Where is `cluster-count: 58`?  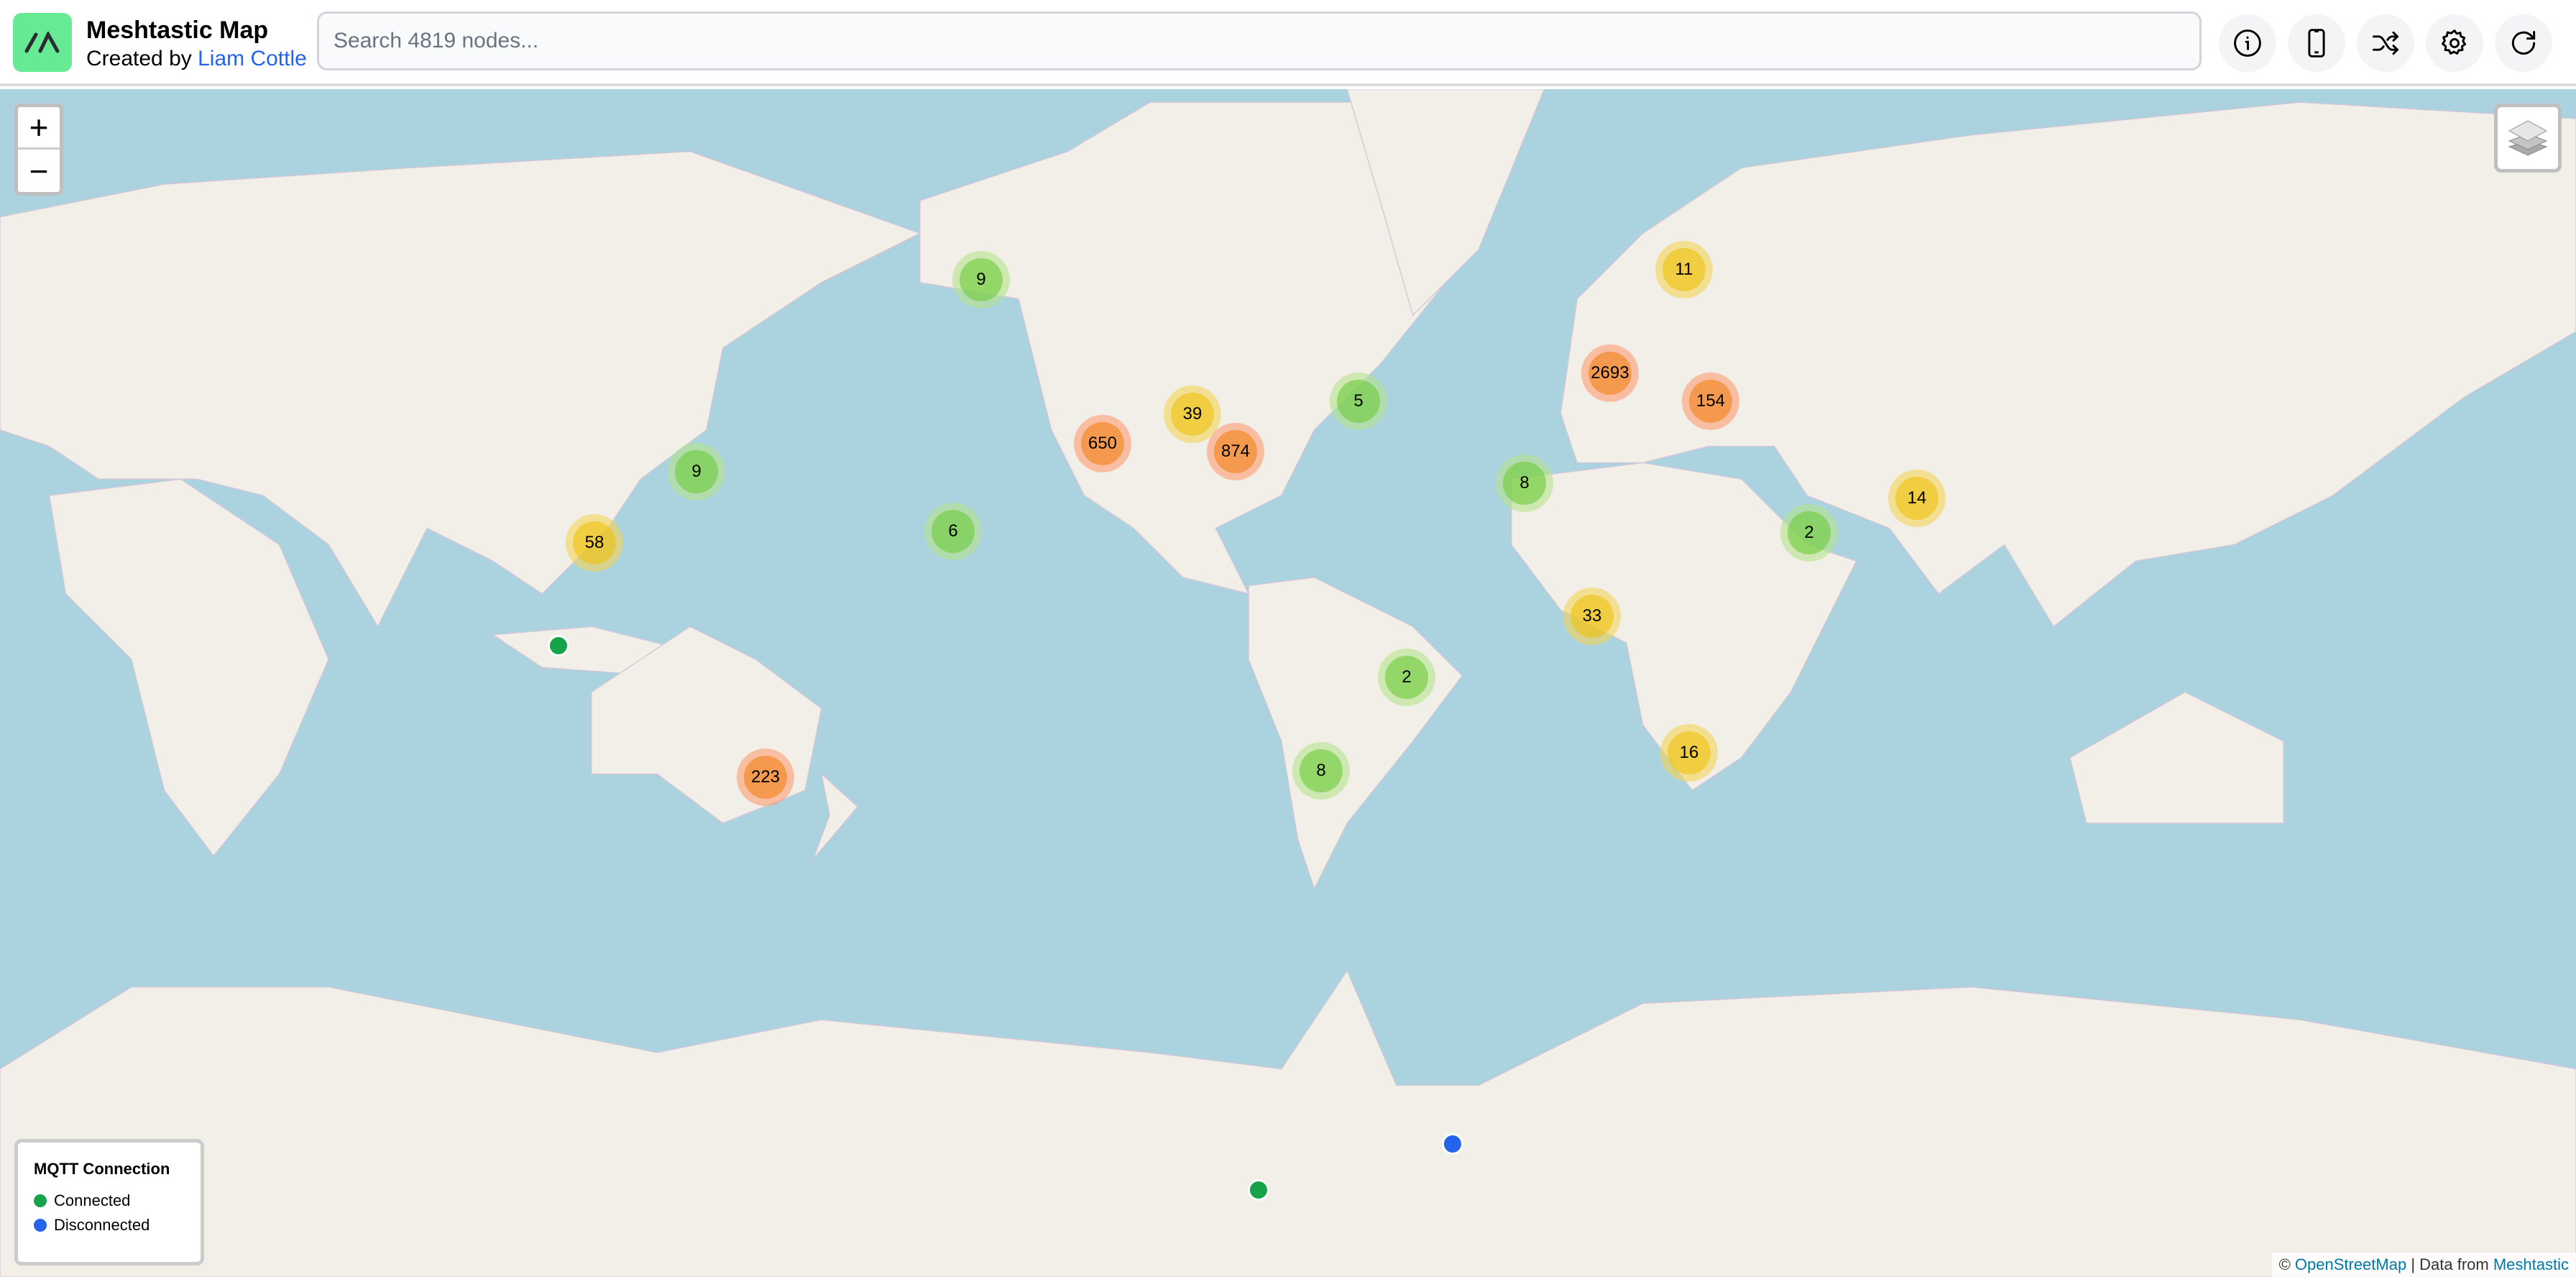
cluster-count: 58 is located at coordinates (594, 542).